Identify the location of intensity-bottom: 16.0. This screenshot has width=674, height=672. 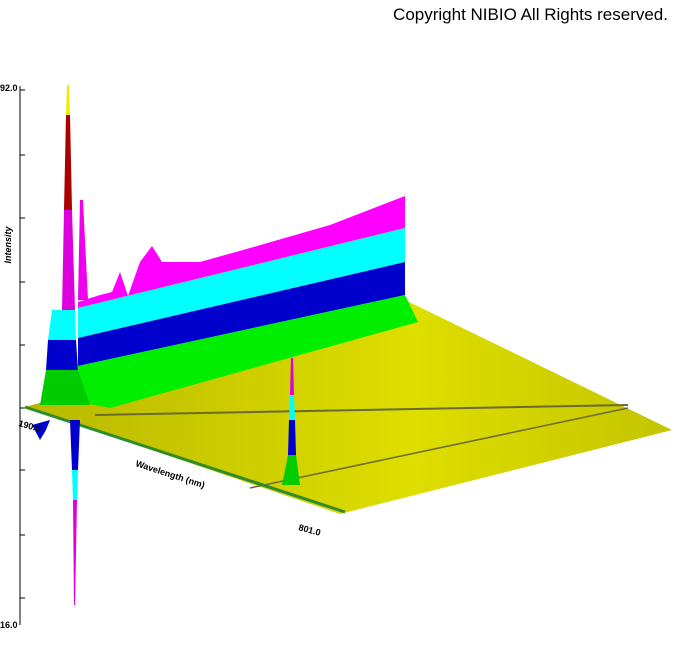
(9, 625).